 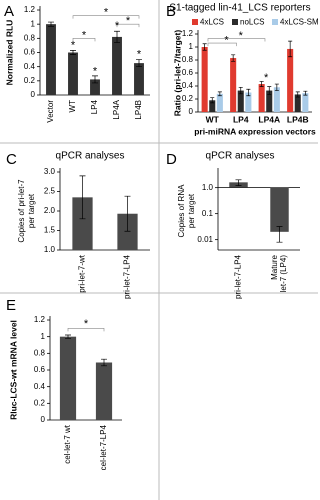 What do you see at coordinates (43, 419) in the screenshot?
I see `y-tick-label: 0` at bounding box center [43, 419].